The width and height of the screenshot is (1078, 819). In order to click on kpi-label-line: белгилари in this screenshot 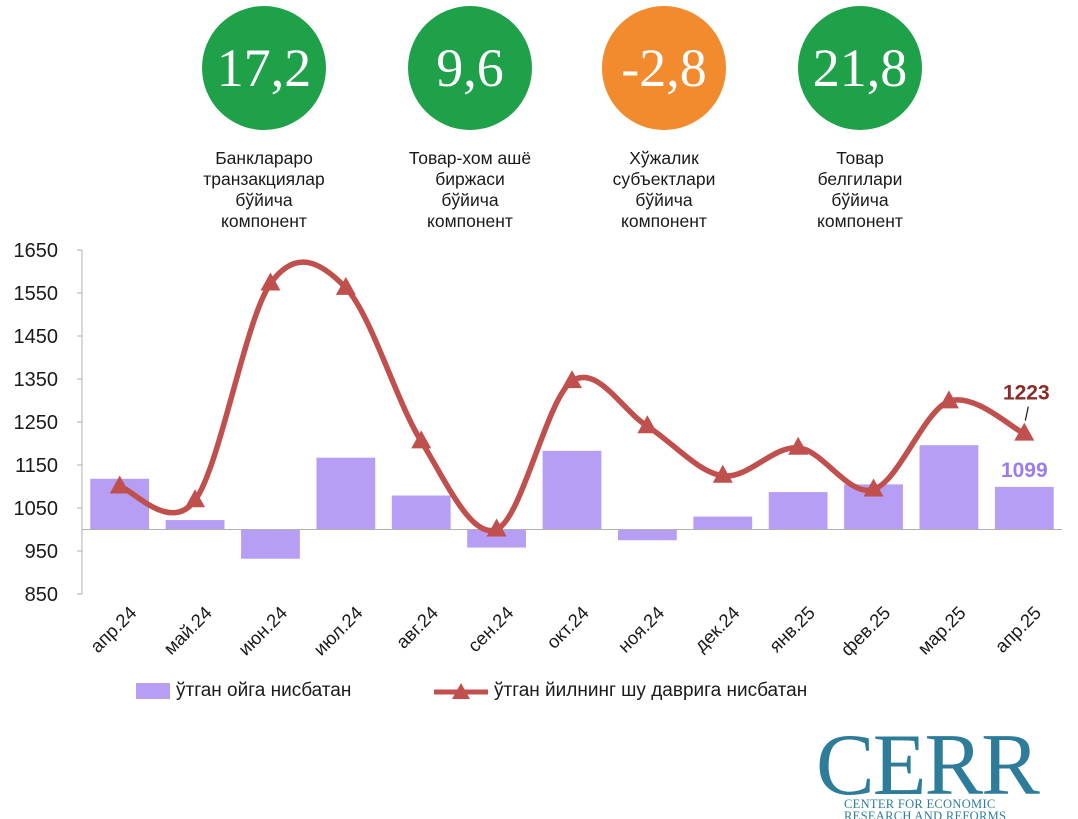, I will do `click(860, 179)`.